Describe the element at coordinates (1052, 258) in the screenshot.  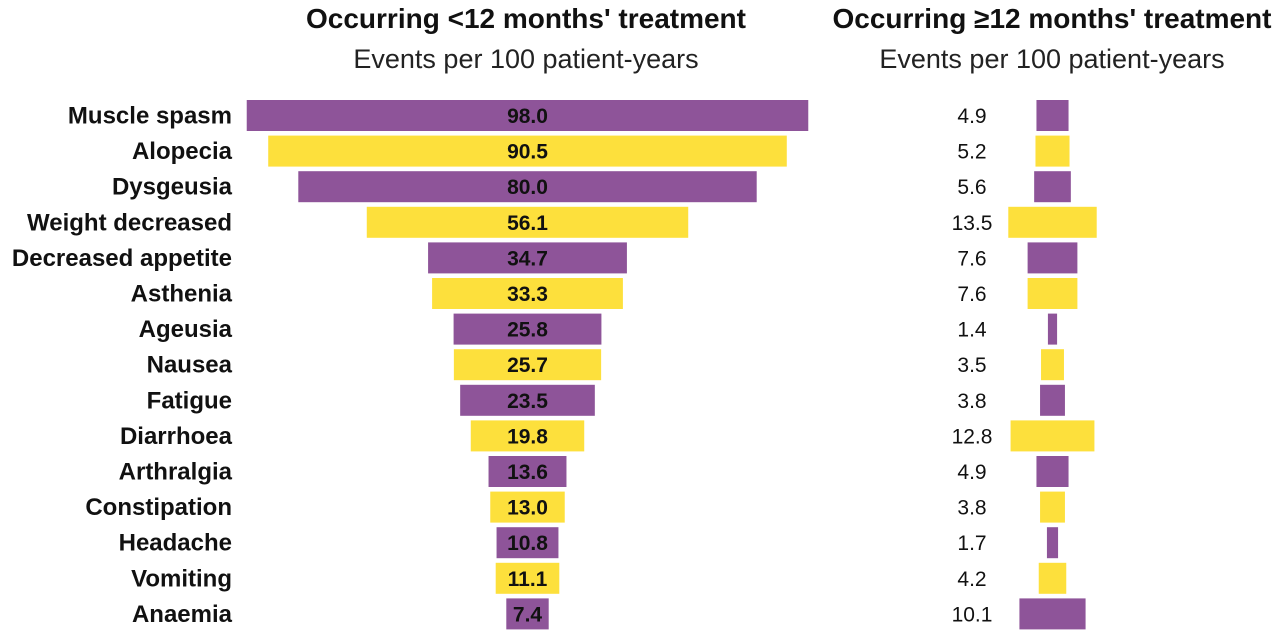
I see `right-bar-decreased-appetite` at that location.